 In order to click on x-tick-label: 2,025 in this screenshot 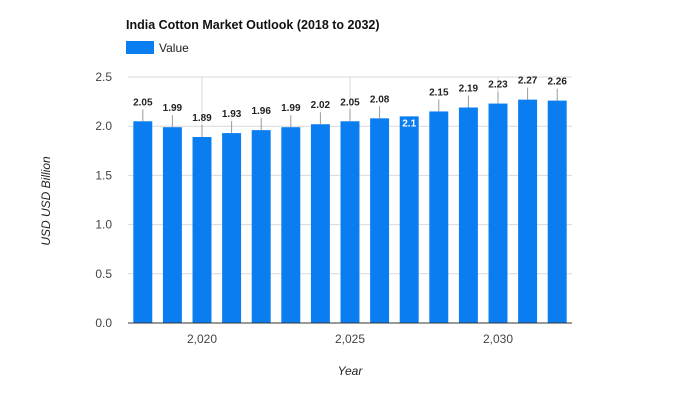, I will do `click(350, 339)`.